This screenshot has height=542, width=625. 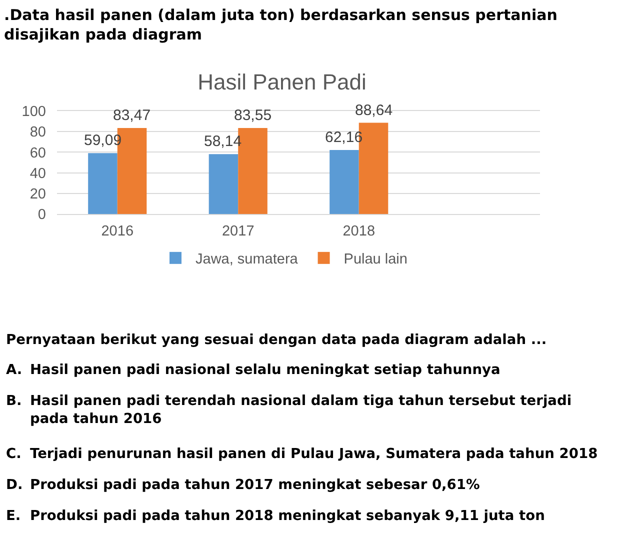 What do you see at coordinates (247, 260) in the screenshot?
I see `legend-label: Jawa, sumatera` at bounding box center [247, 260].